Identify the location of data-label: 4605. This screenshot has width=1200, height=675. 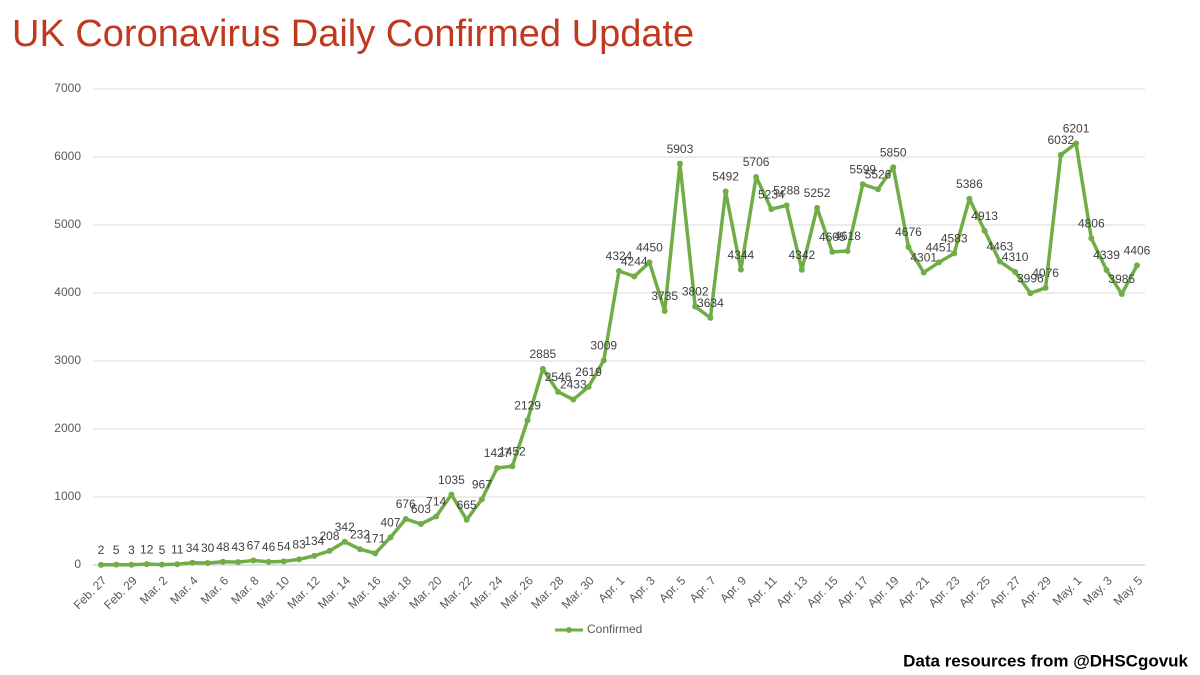
(832, 237).